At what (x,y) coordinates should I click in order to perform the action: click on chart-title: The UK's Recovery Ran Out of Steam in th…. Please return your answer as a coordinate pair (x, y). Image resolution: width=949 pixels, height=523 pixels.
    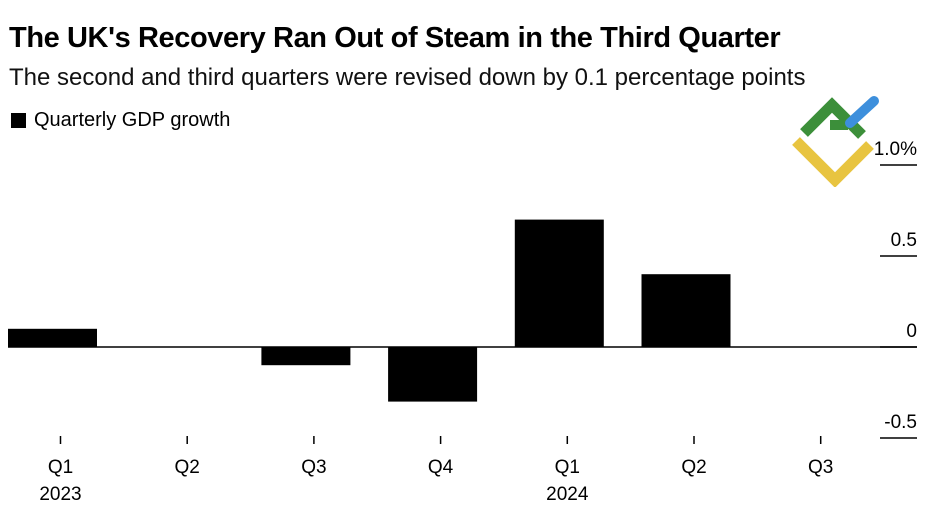
    Looking at the image, I should click on (395, 38).